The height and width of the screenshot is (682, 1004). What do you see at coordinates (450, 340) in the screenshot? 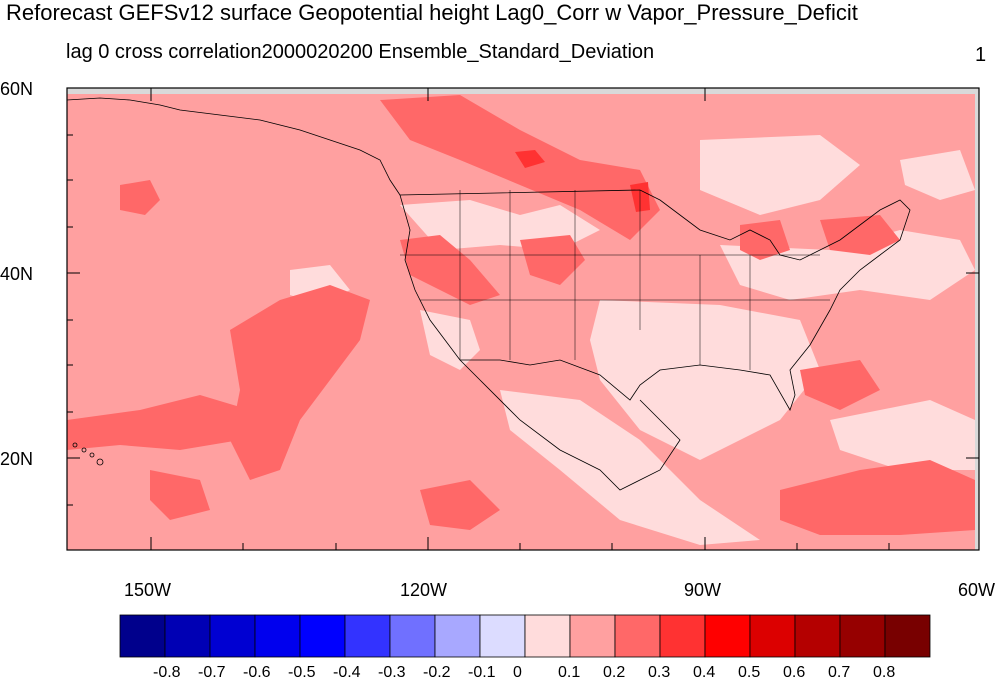
I see `contour-light-baja` at bounding box center [450, 340].